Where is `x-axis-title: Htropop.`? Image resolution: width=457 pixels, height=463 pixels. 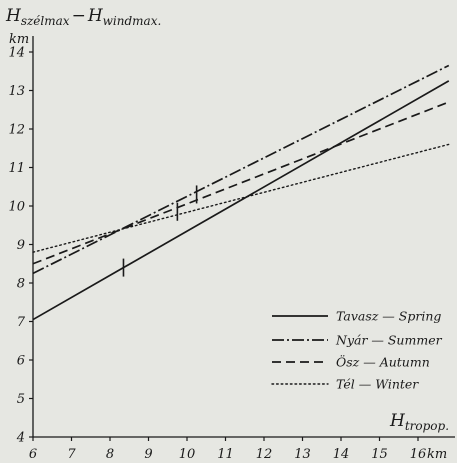 x-axis-title: Htropop. is located at coordinates (419, 422).